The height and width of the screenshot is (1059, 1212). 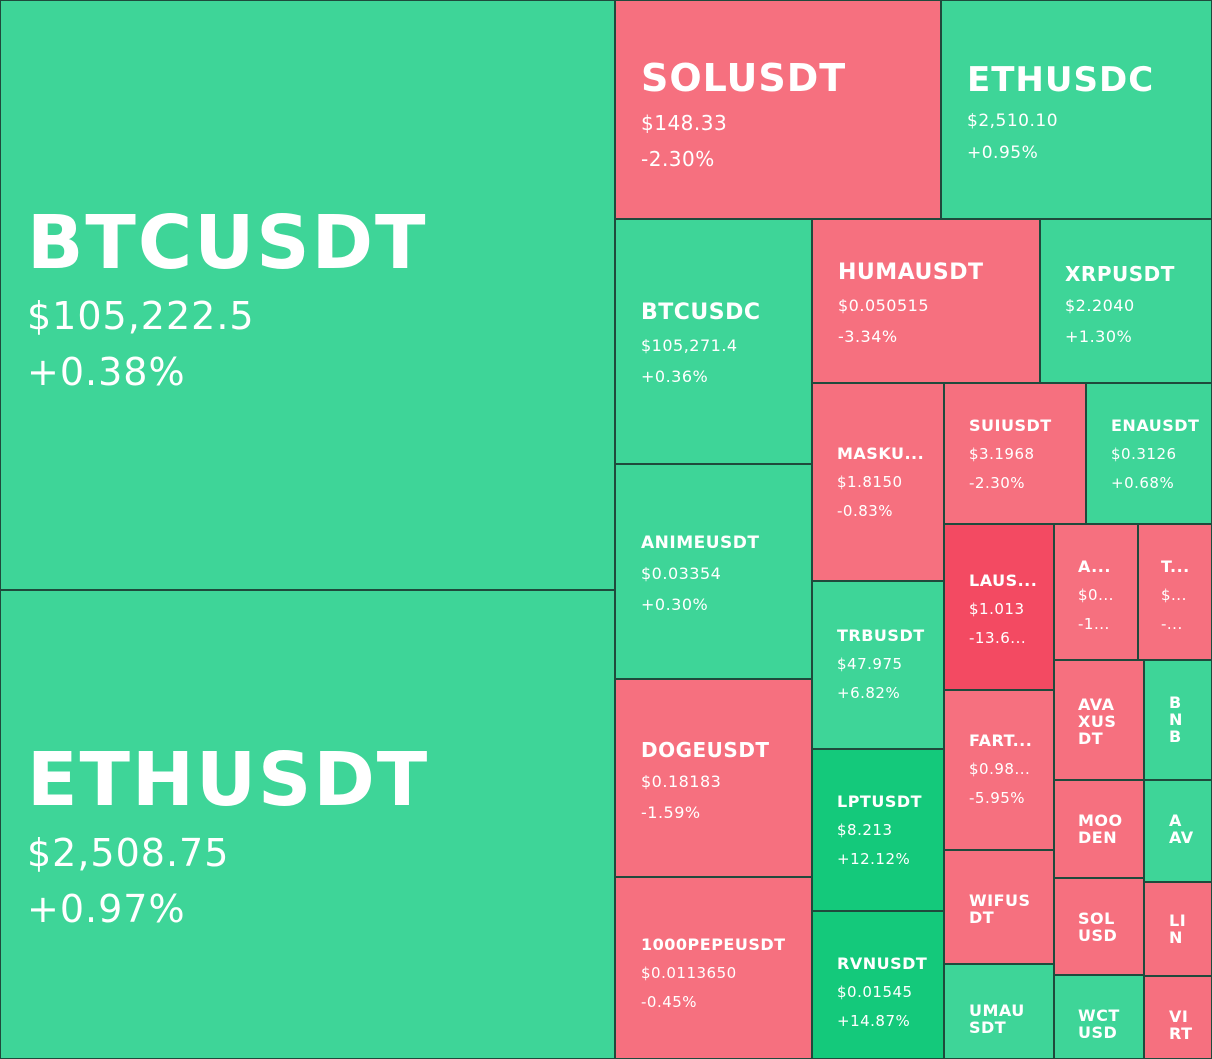 What do you see at coordinates (671, 812) in the screenshot?
I see `tile-change: -1.59%` at bounding box center [671, 812].